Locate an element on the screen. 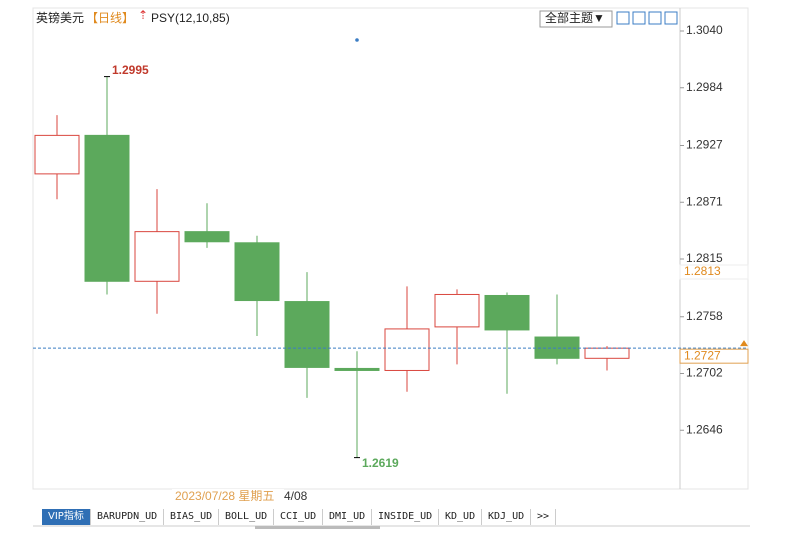 The height and width of the screenshot is (534, 798). tab: KD_UD is located at coordinates (461, 517).